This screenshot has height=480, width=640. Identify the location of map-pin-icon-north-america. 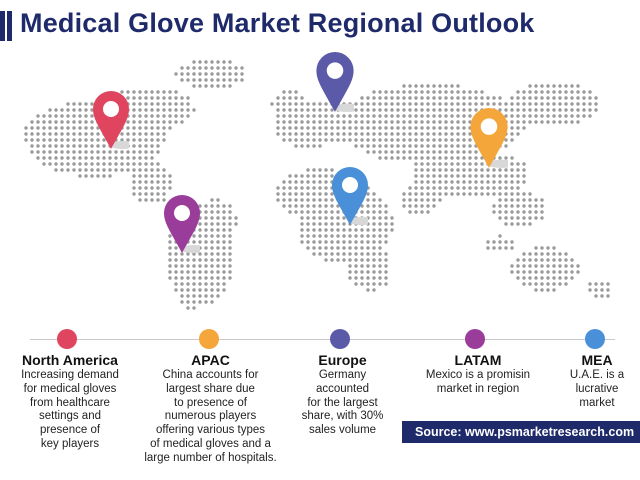
(111, 120).